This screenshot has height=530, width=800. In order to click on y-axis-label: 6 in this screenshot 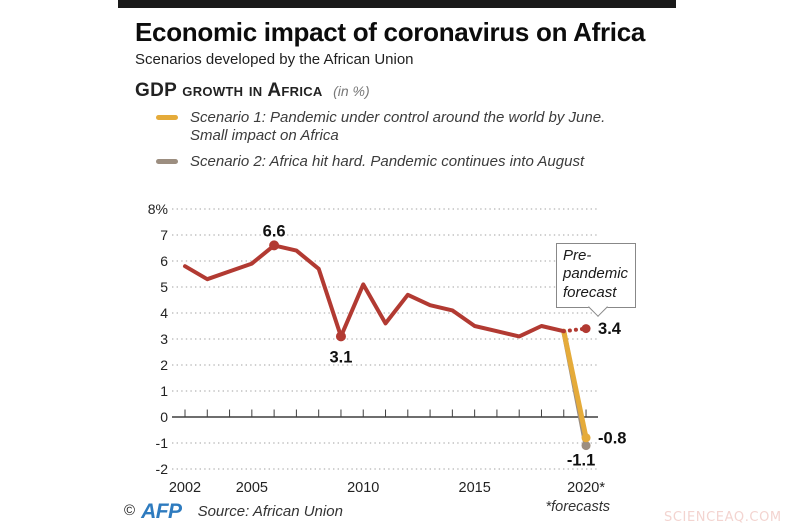, I will do `click(164, 261)`.